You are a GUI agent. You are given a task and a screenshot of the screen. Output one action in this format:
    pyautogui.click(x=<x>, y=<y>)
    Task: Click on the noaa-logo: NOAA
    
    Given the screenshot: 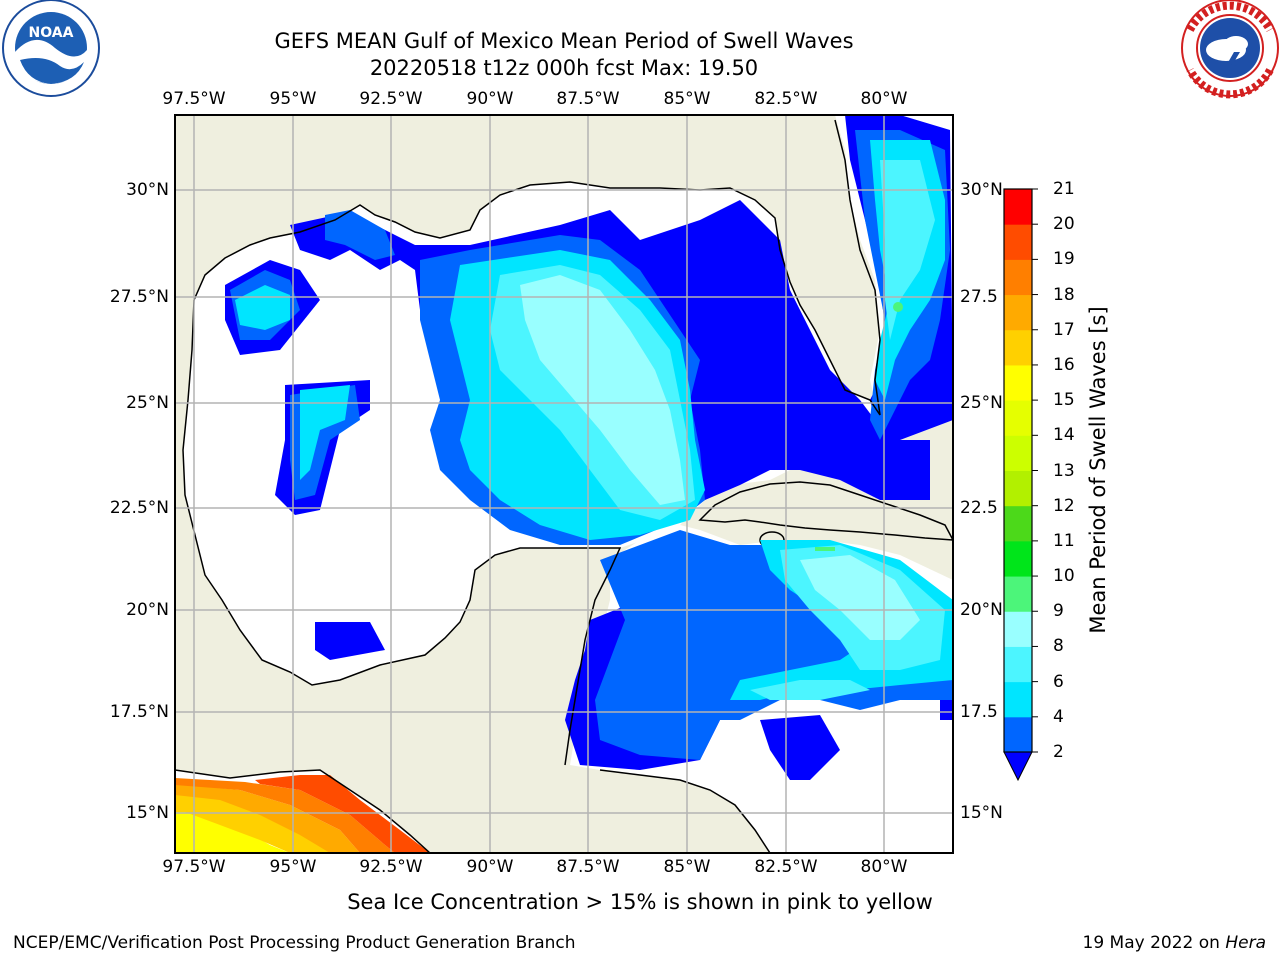 What is the action you would take?
    pyautogui.click(x=51, y=48)
    